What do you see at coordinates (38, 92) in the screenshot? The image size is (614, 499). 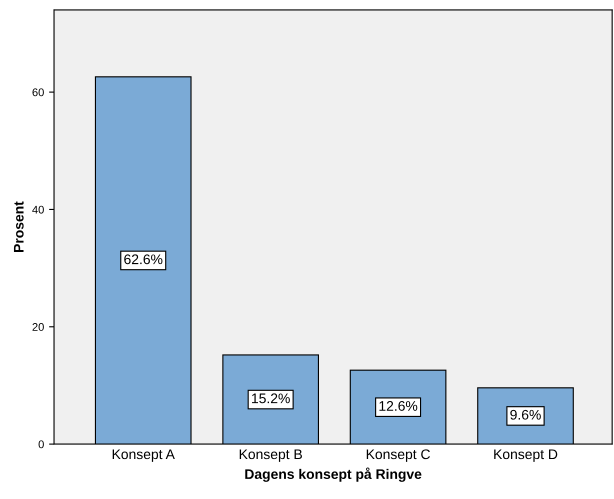 I see `y-tick-label: 60` at bounding box center [38, 92].